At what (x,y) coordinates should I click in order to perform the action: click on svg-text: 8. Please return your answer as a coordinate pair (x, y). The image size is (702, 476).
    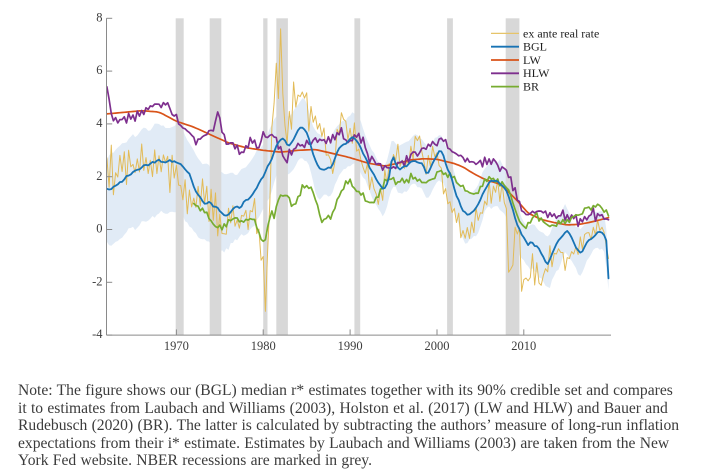
    Looking at the image, I should click on (99, 17).